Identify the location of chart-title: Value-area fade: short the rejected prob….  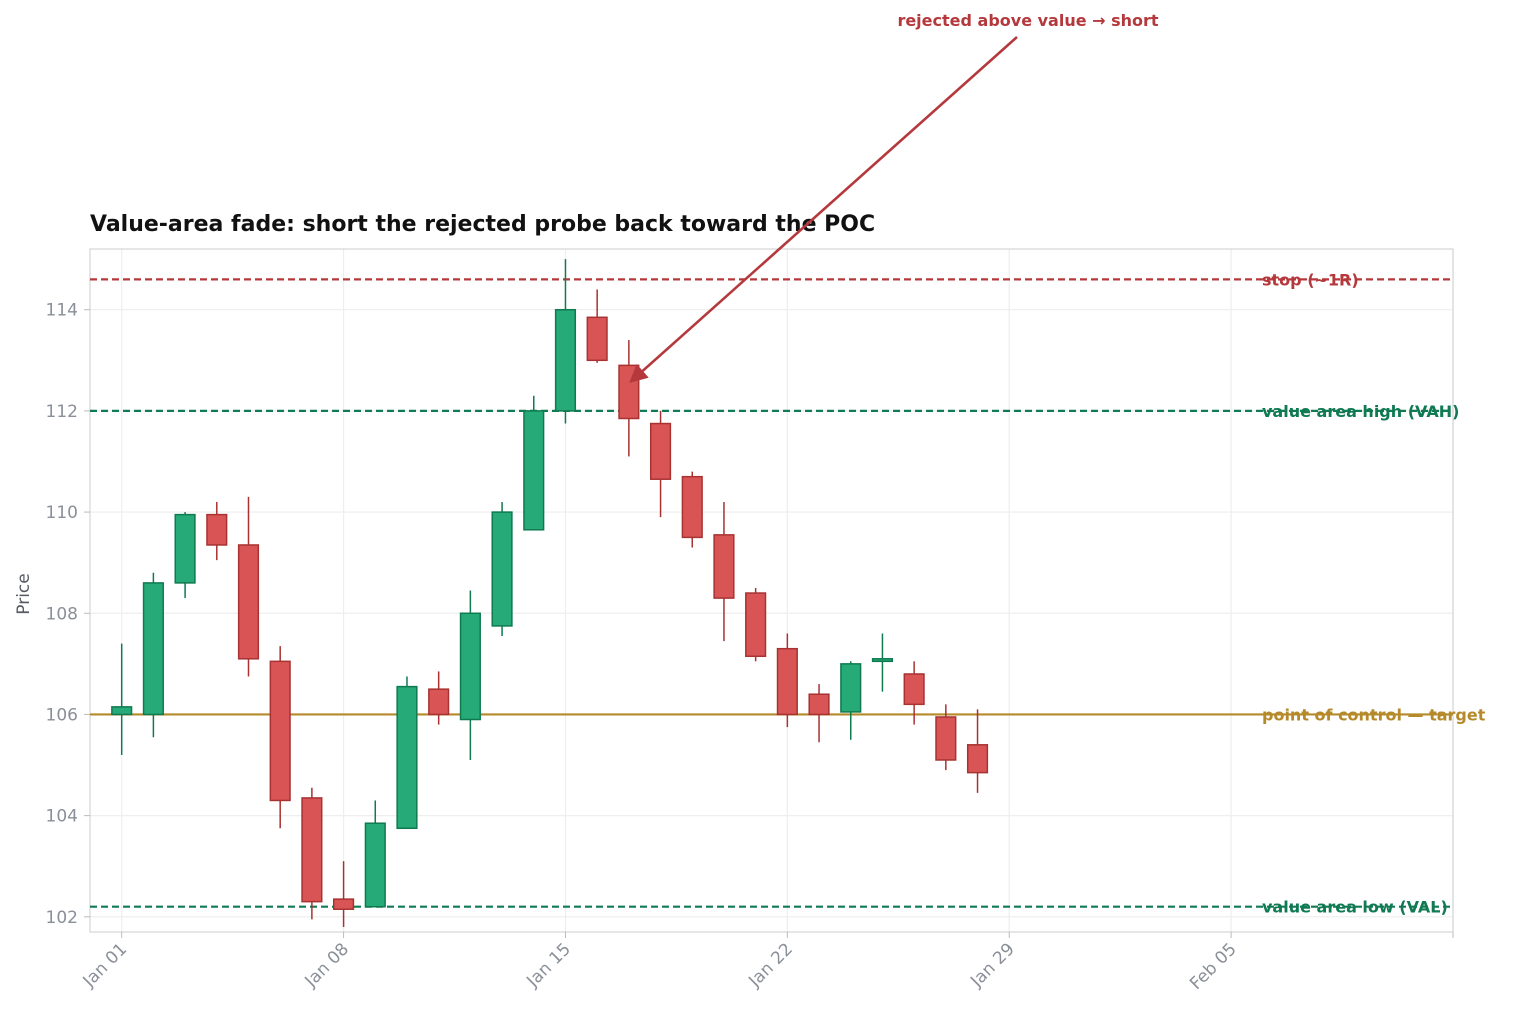
(482, 224).